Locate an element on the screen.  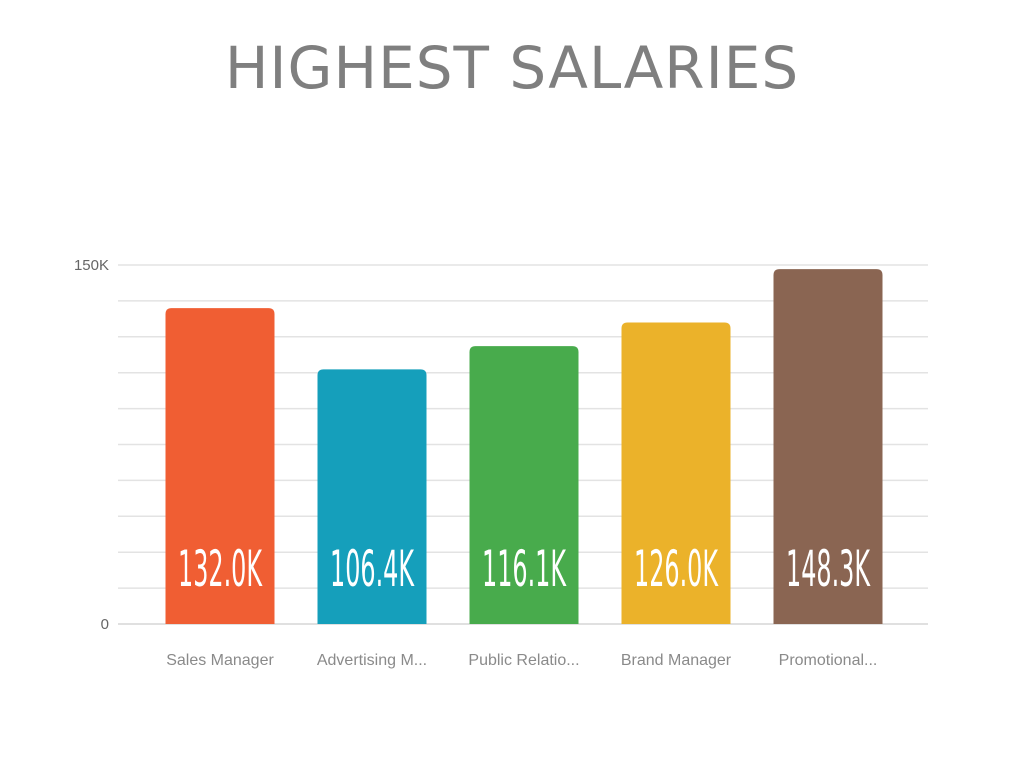
y-tick-label: 150K is located at coordinates (91, 265).